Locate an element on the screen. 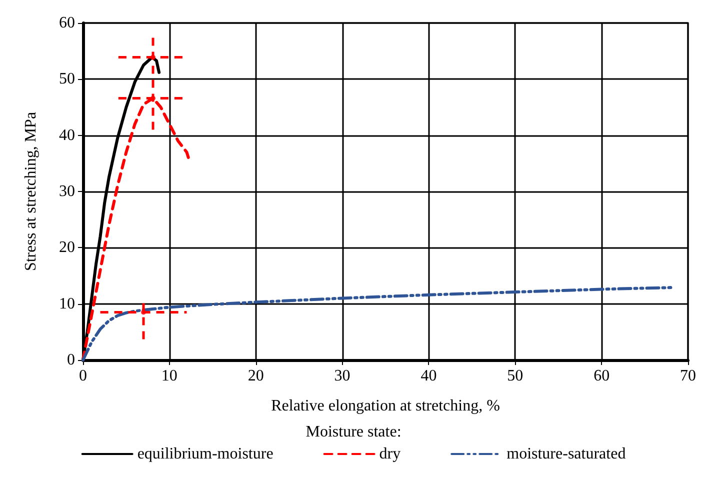 The width and height of the screenshot is (707, 479). x-tick-label: 30 is located at coordinates (342, 376).